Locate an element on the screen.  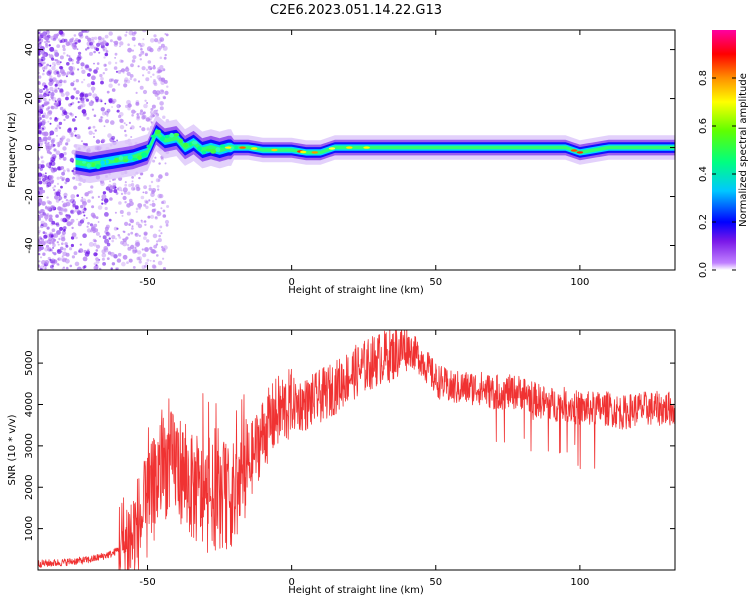
colorbar-ticks: 0.0 0.2 0.4 0.6 0.8 is located at coordinates (717, 174).